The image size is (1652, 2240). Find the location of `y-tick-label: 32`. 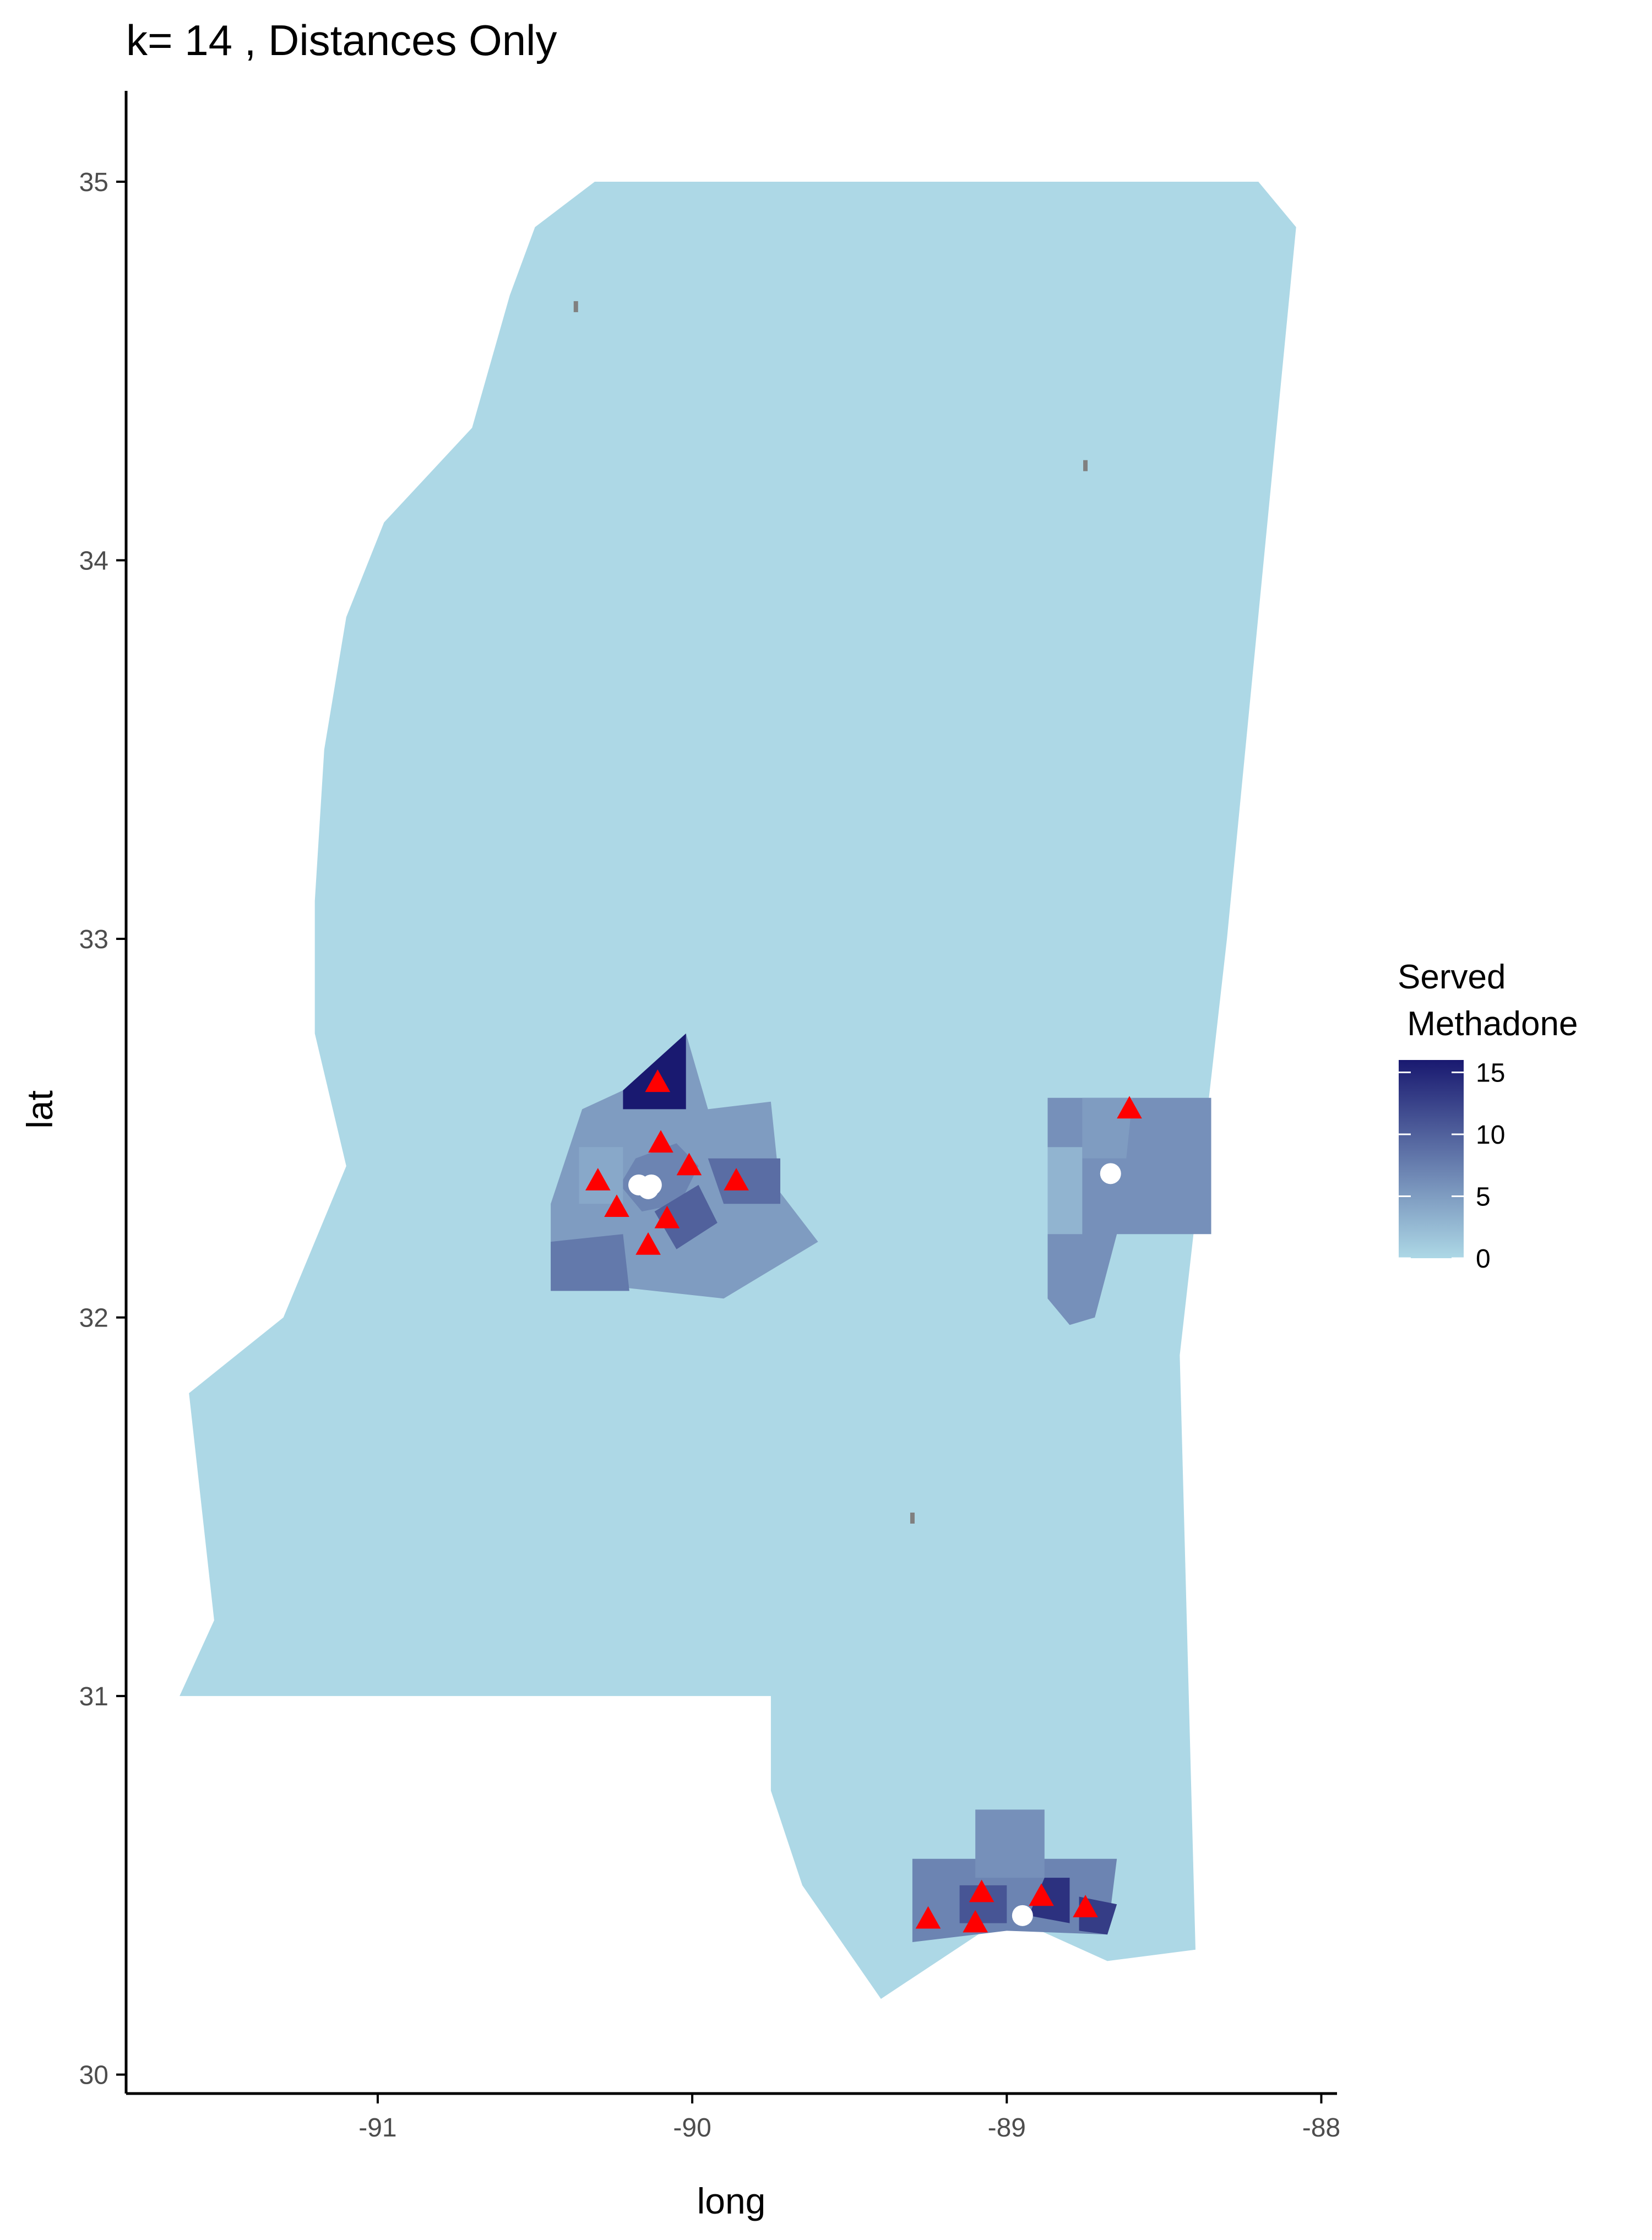

y-tick-label: 32 is located at coordinates (93, 1319).